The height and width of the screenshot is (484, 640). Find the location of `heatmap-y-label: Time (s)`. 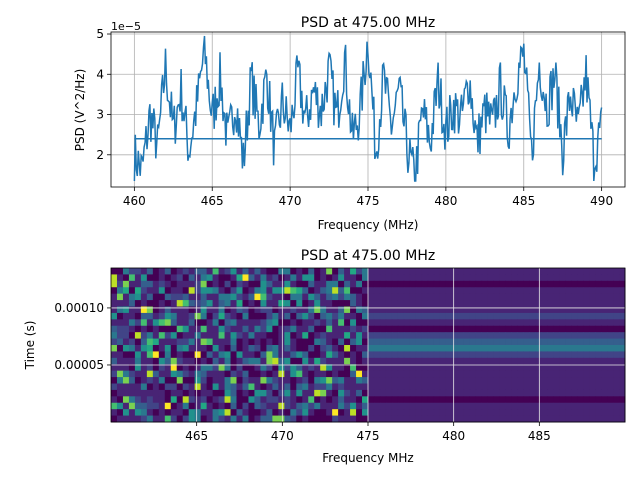

heatmap-y-label: Time (s) is located at coordinates (30, 346).